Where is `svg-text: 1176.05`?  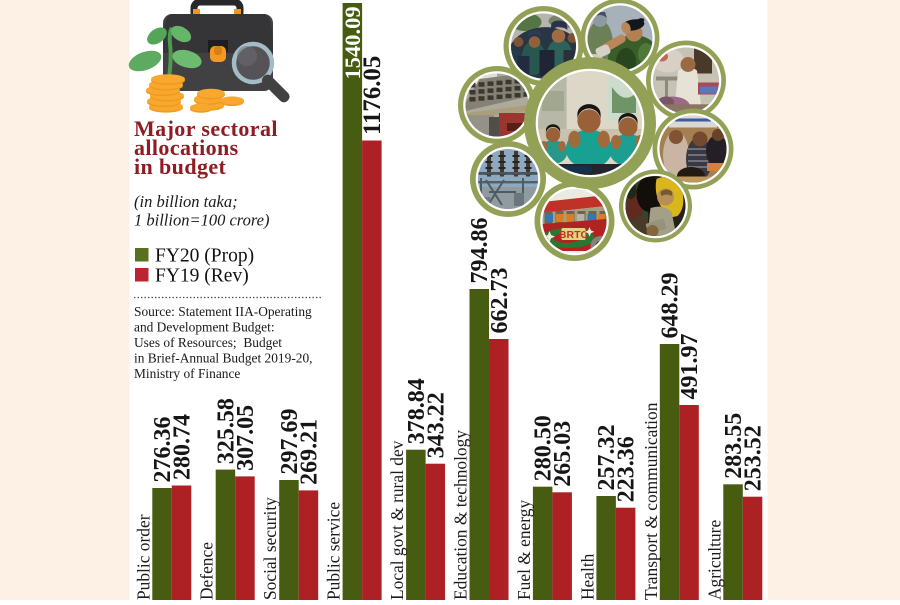 svg-text: 1176.05 is located at coordinates (372, 95).